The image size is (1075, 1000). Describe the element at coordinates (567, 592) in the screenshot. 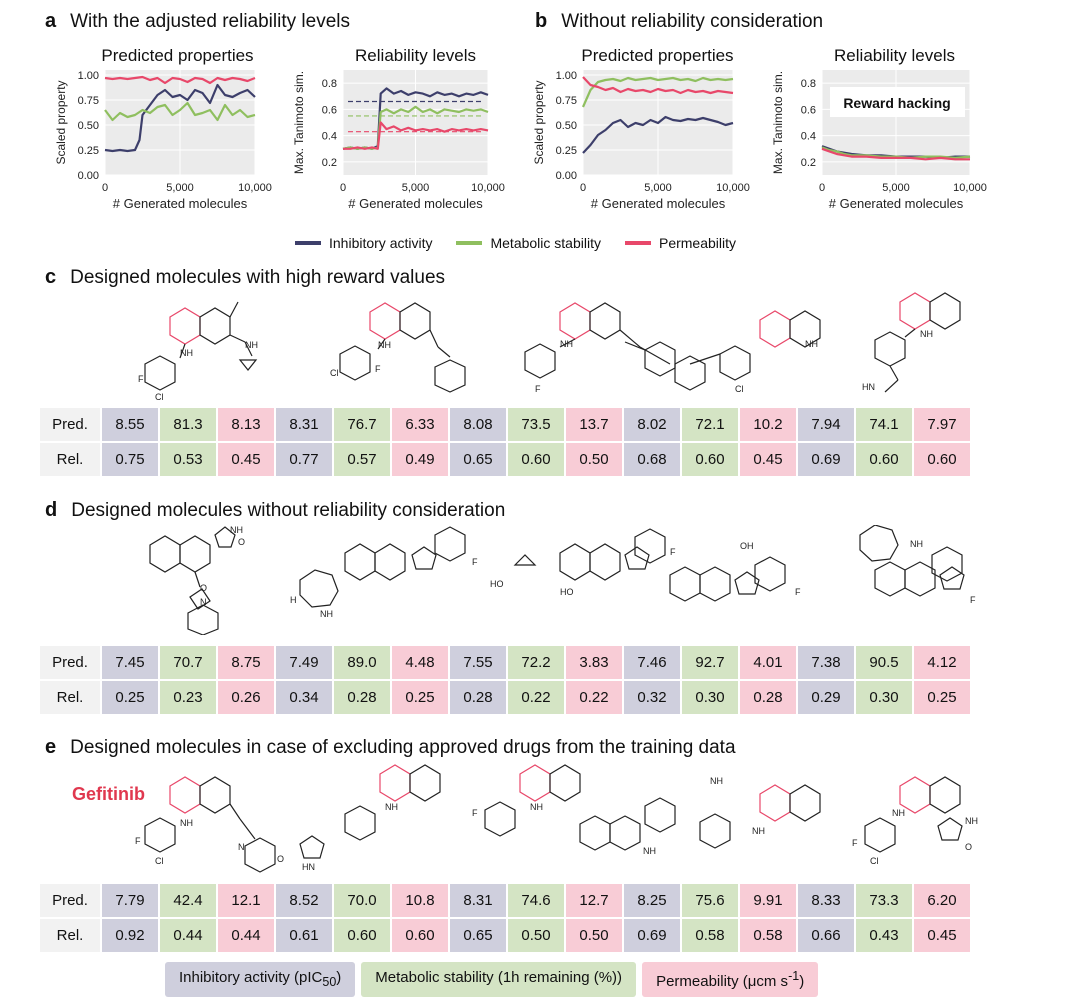

I see `atom-label: HO` at that location.